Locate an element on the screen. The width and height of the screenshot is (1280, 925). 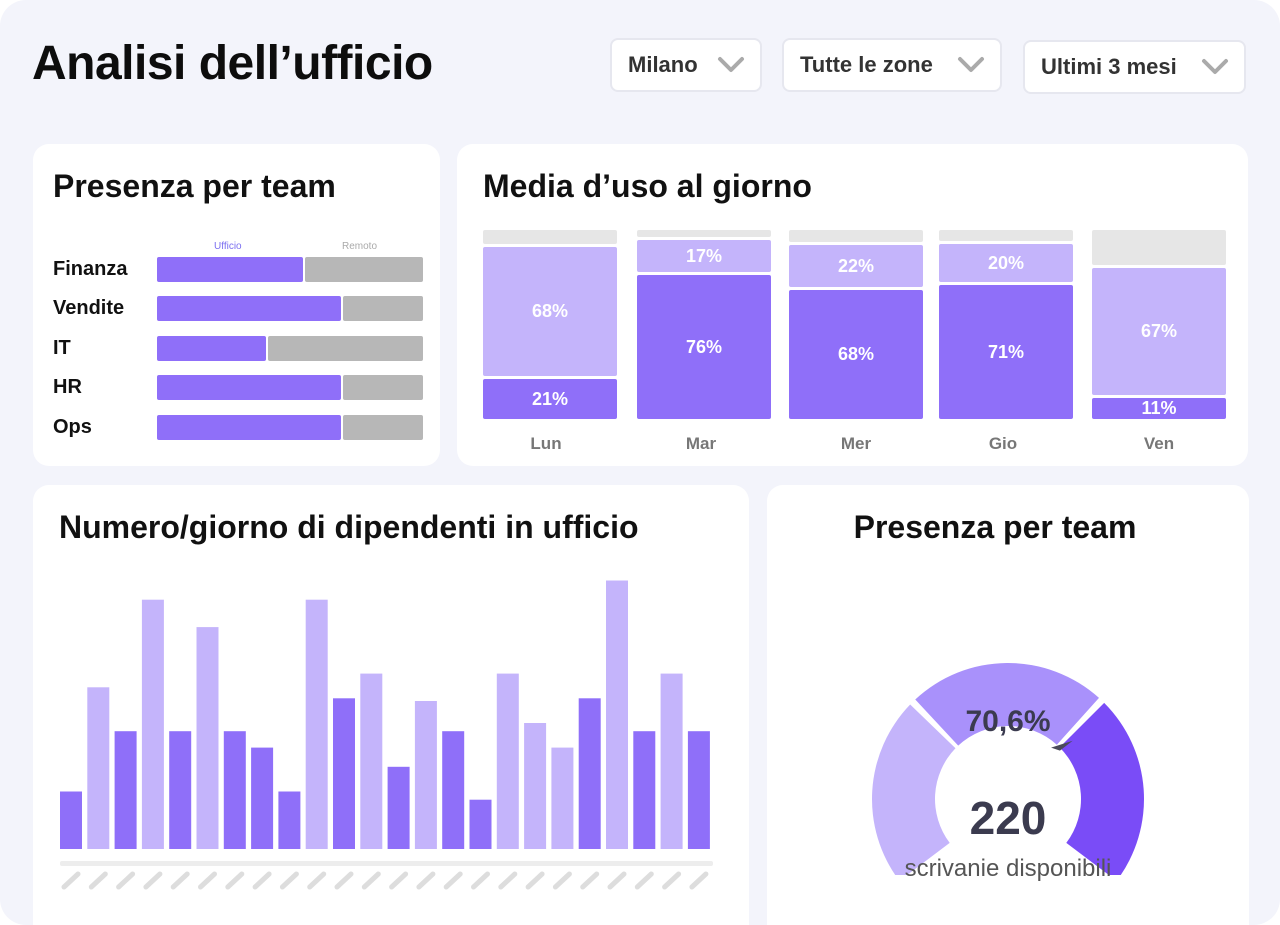
team-label: Vendite is located at coordinates (89, 308).